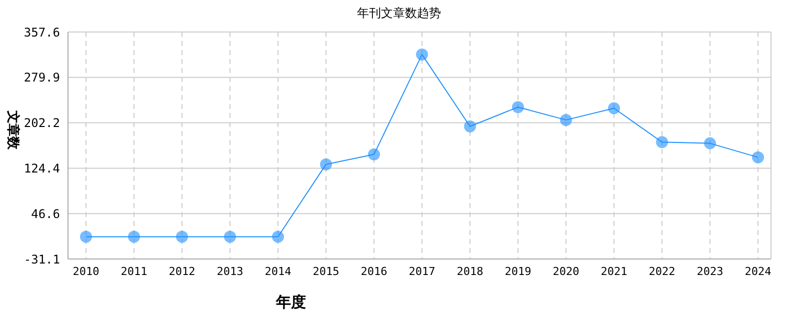 Image resolution: width=798 pixels, height=330 pixels. Describe the element at coordinates (662, 271) in the screenshot. I see `x-tick-label: 2022` at that location.